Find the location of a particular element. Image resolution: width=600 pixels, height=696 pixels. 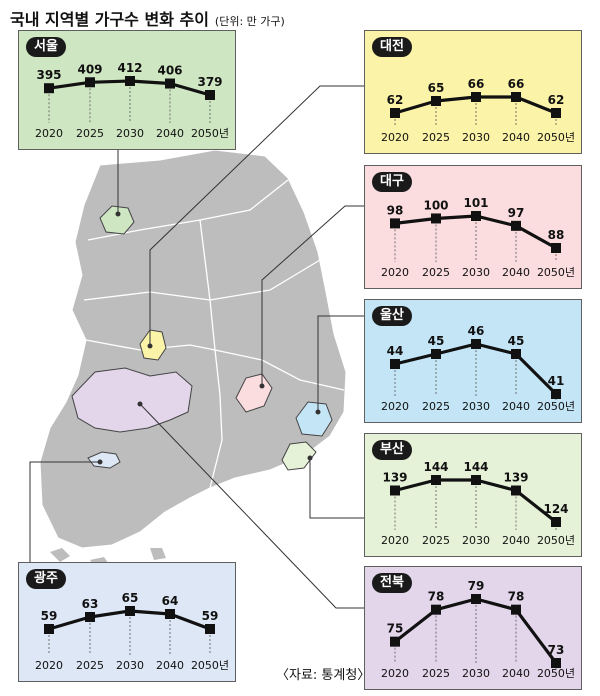

ulsan-region-label: 울산 is located at coordinates (392, 316).